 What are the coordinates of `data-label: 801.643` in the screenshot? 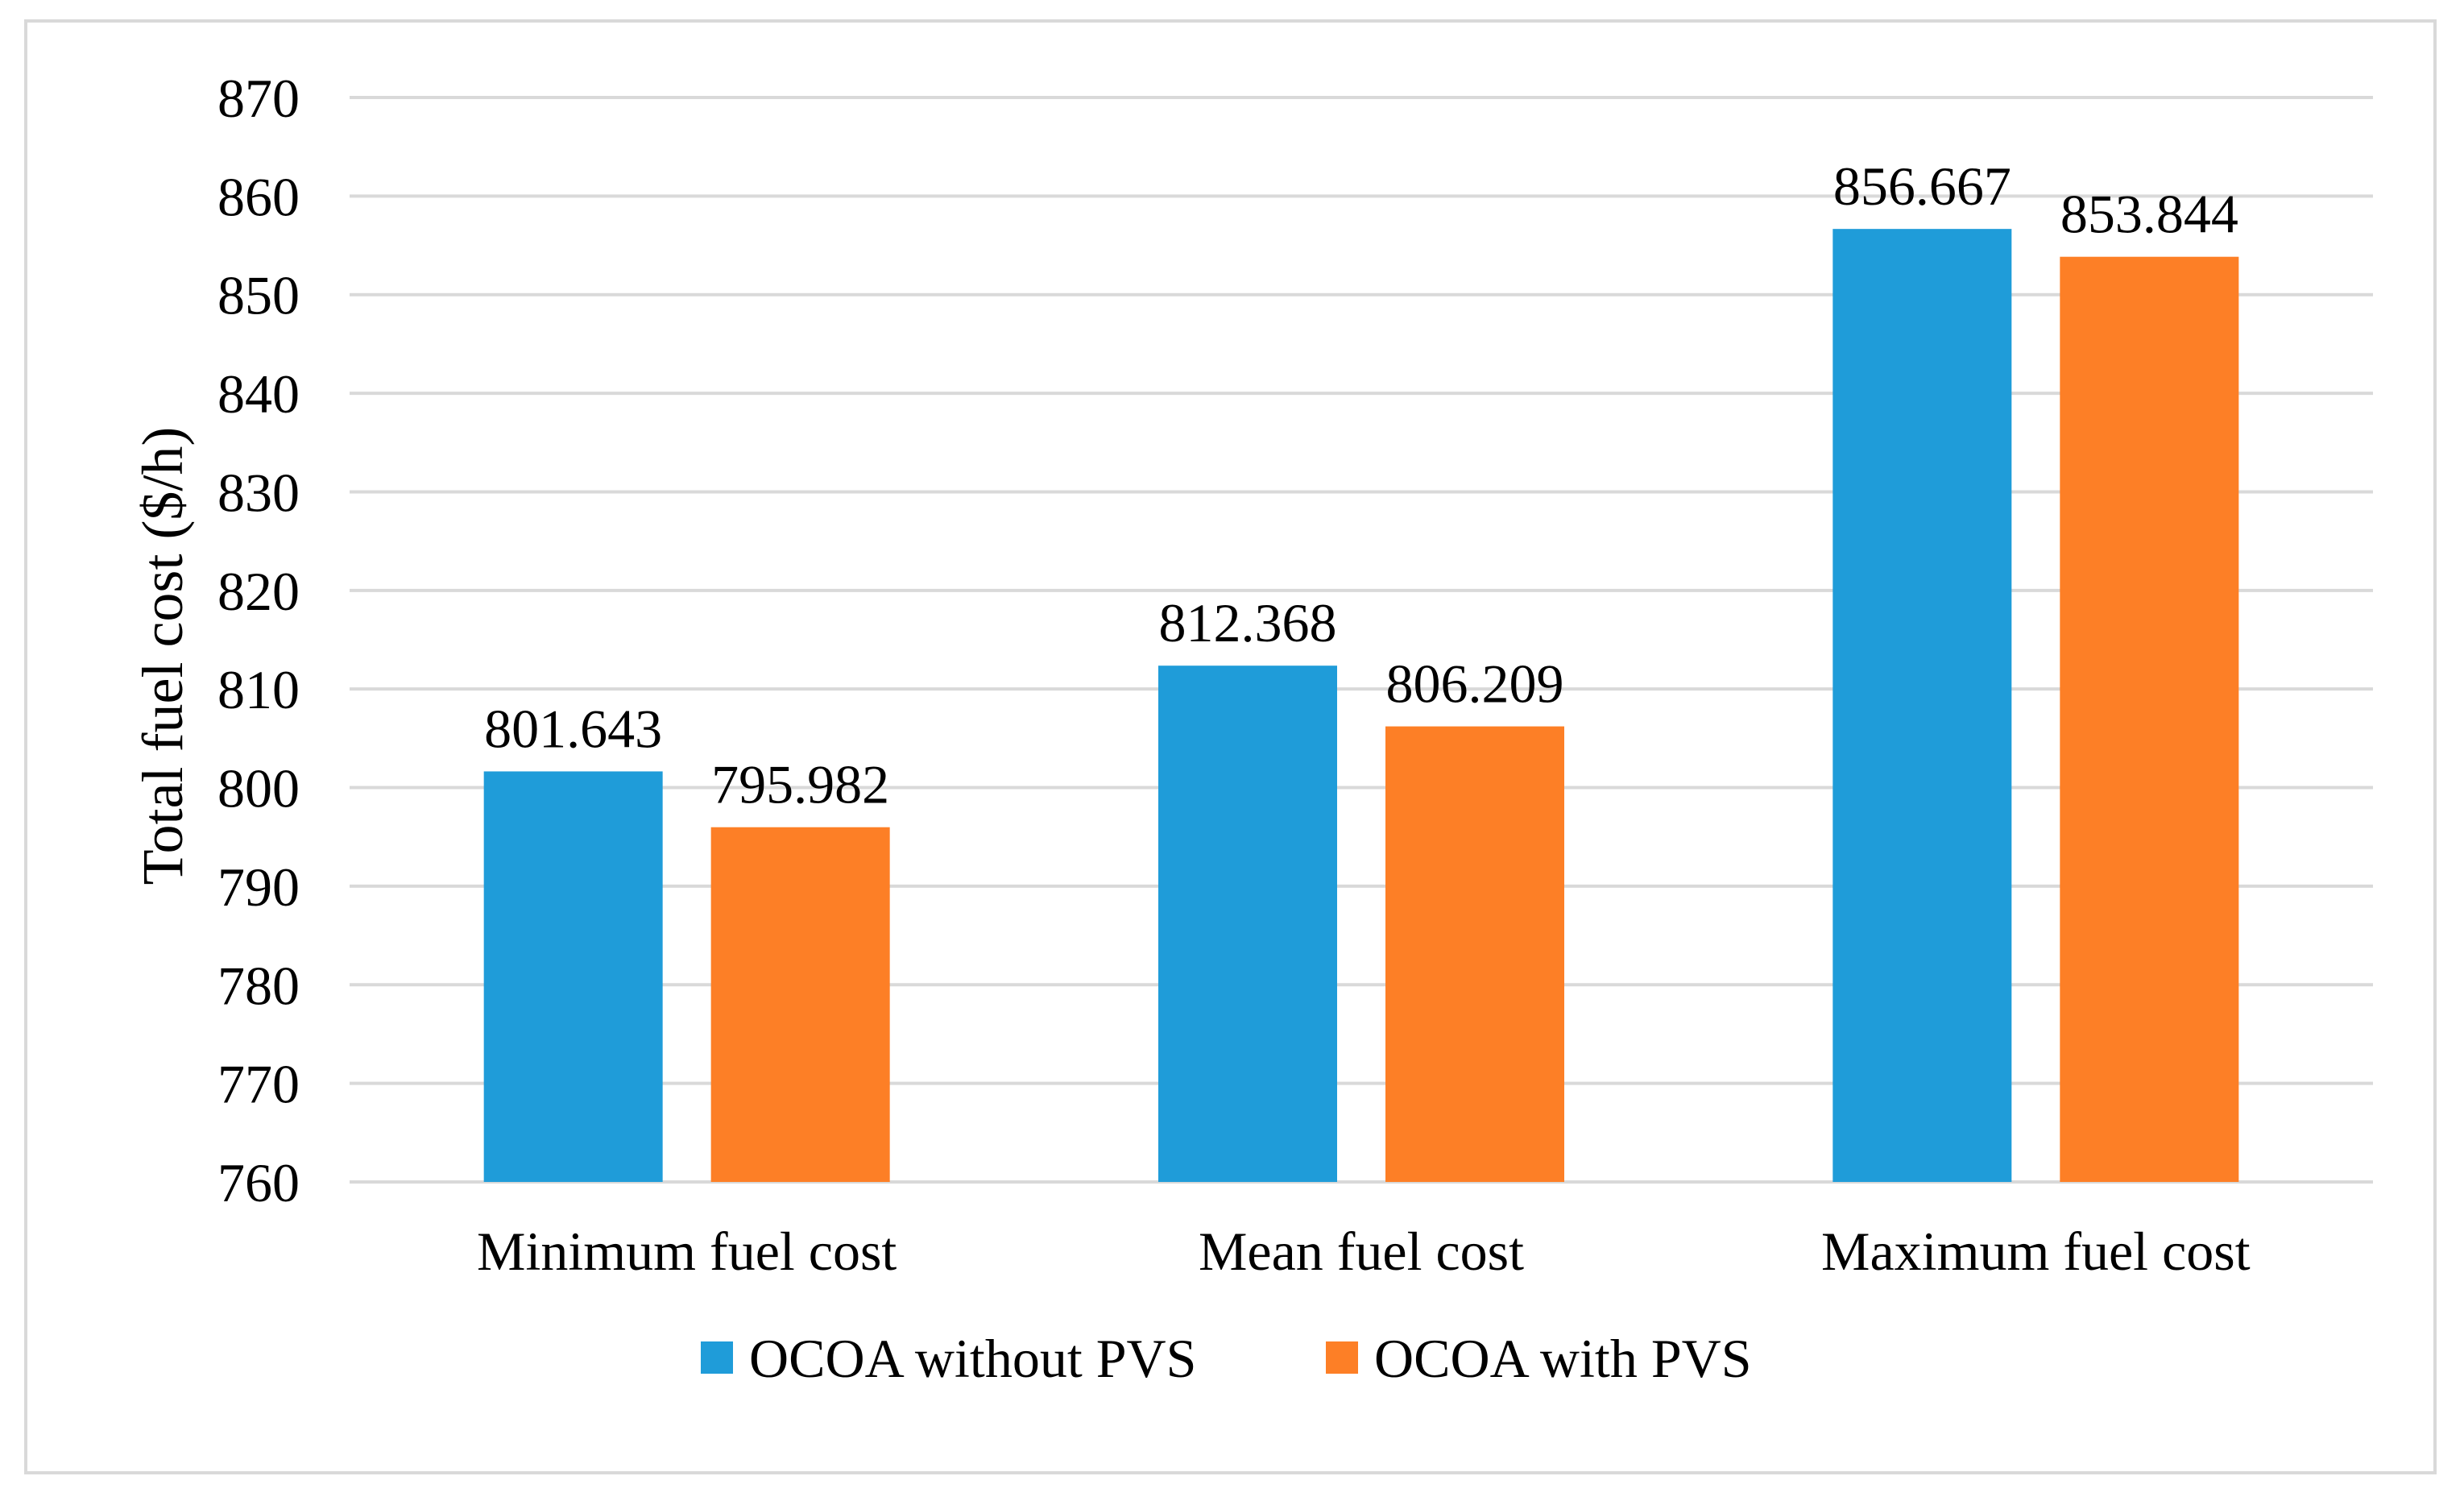 It's located at (573, 728).